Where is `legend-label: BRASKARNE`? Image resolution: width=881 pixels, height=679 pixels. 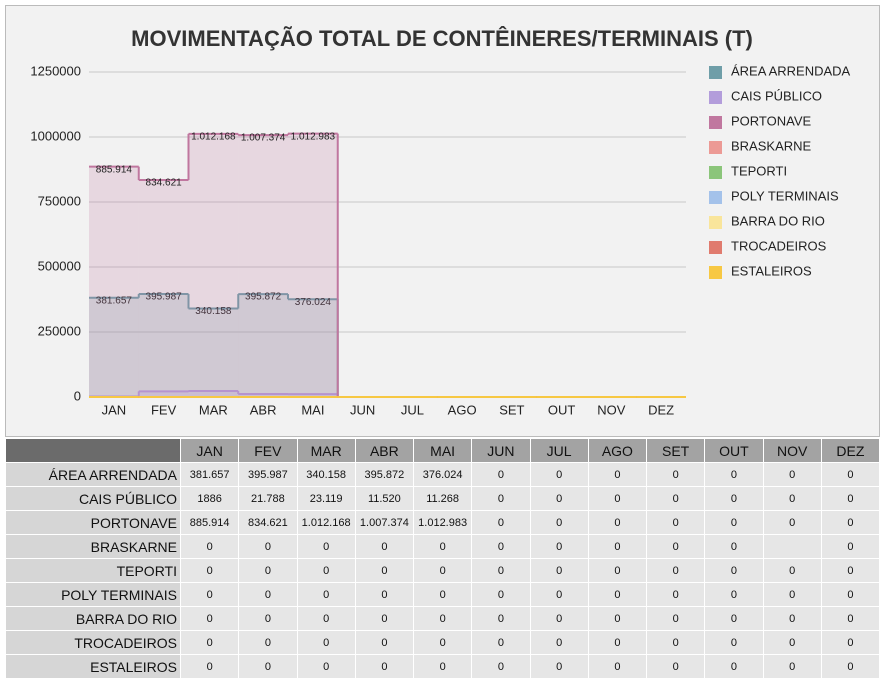 legend-label: BRASKARNE is located at coordinates (771, 145).